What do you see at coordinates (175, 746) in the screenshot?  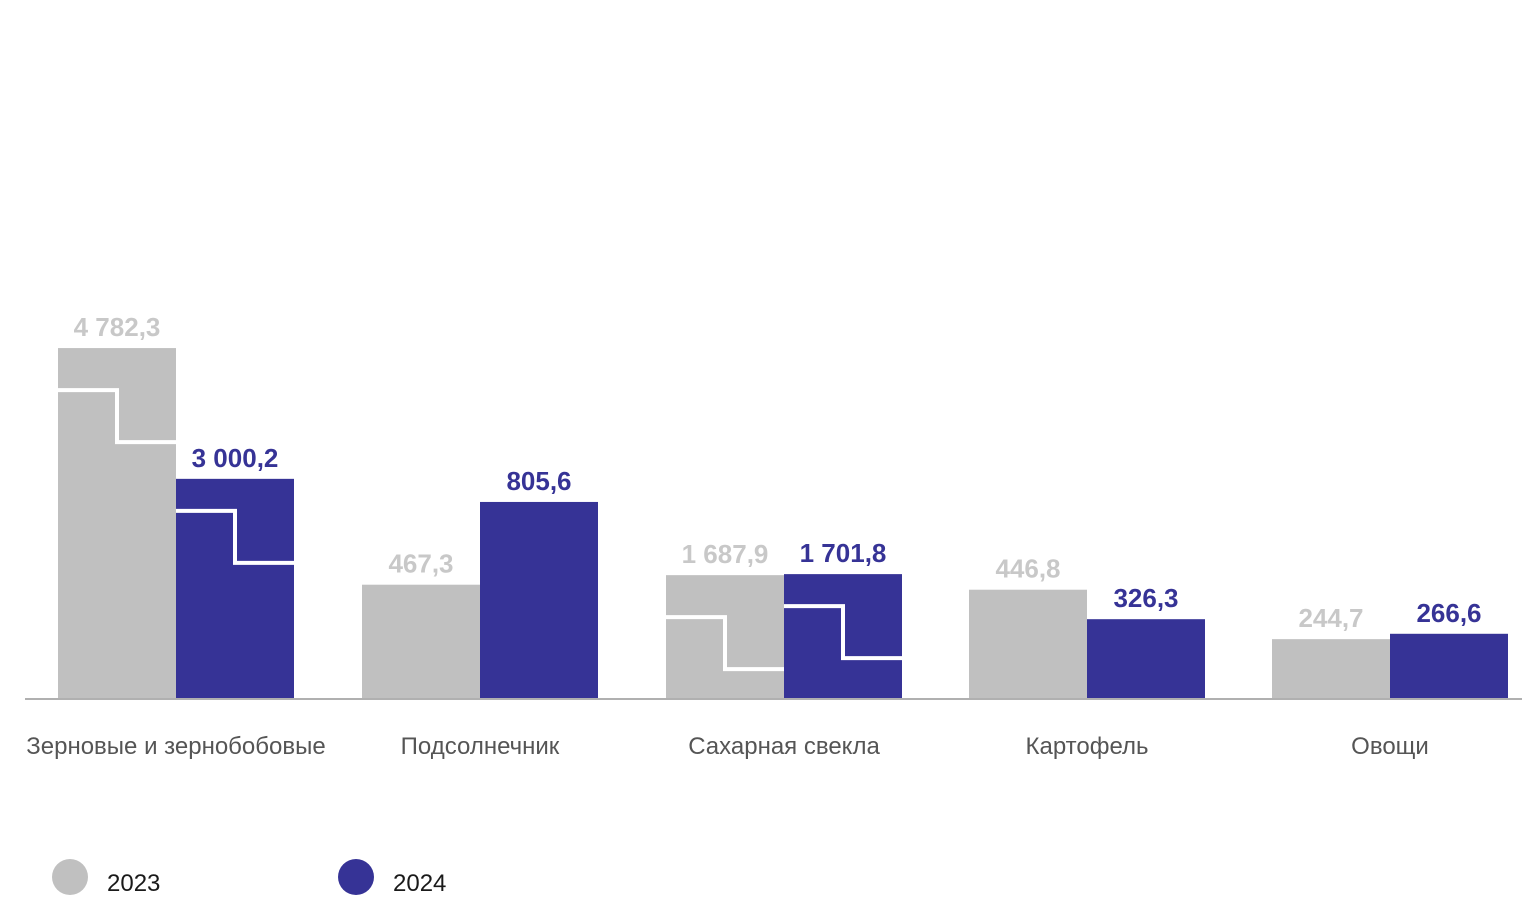 I see `category-label-1: Зерновые и зернобобовые` at bounding box center [175, 746].